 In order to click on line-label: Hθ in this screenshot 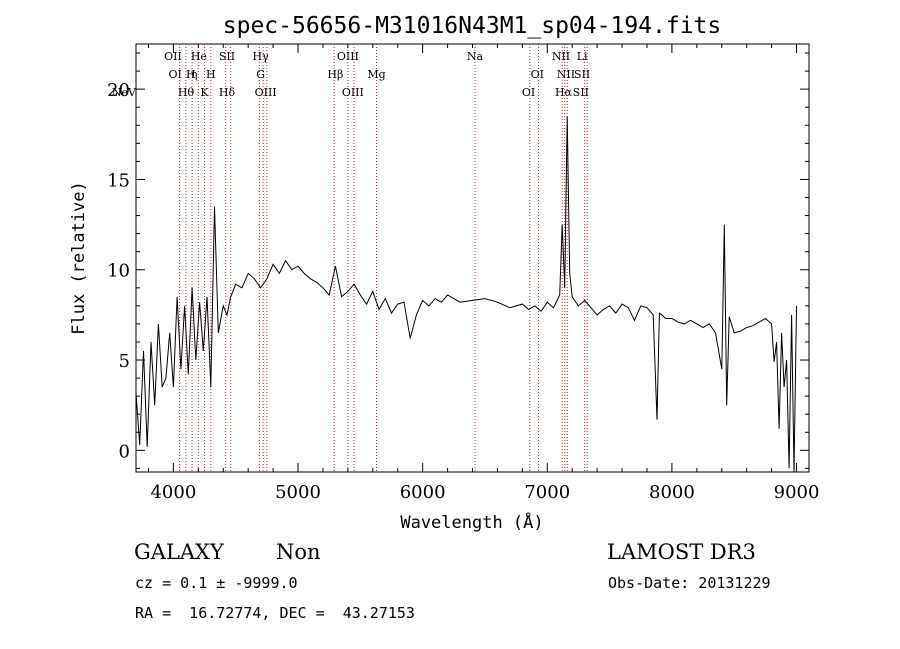, I will do `click(186, 92)`.